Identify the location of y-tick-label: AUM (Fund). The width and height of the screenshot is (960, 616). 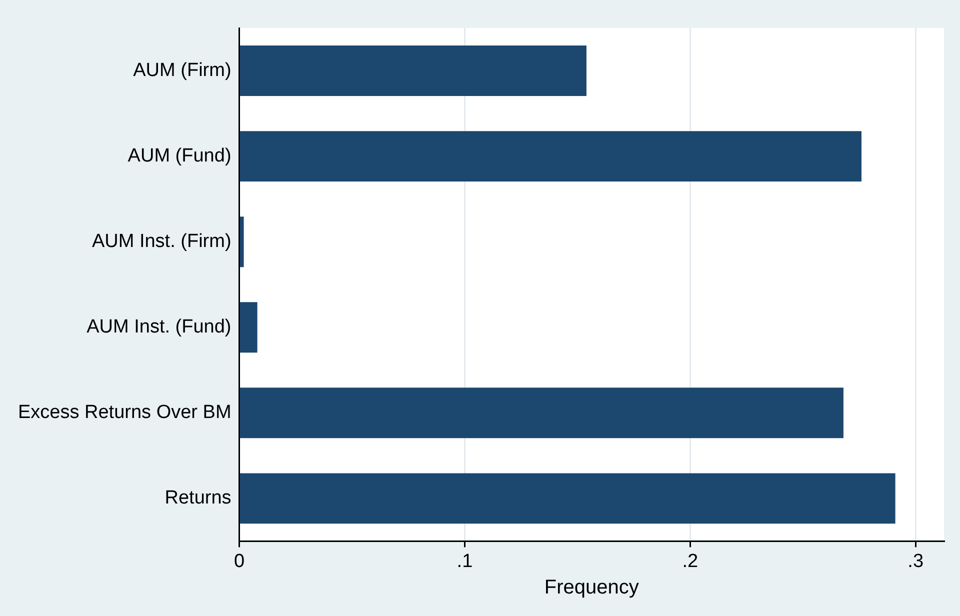
(180, 156).